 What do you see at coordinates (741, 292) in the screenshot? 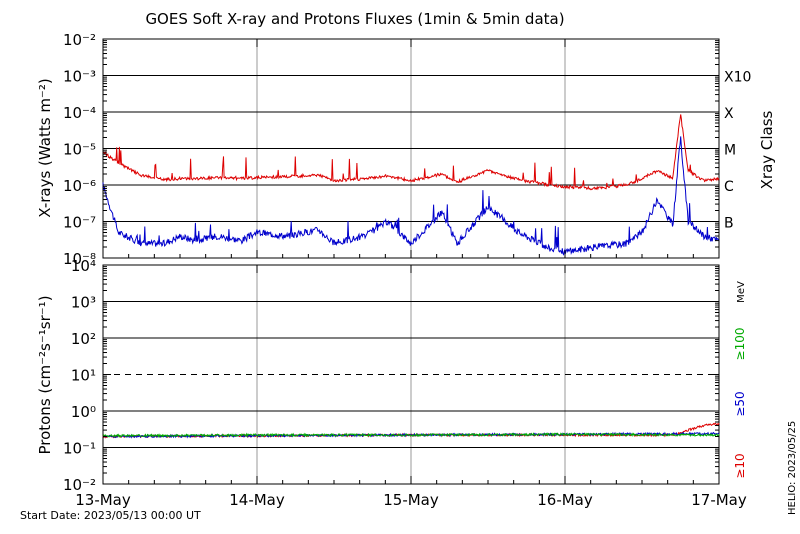
I see `proton-unit-label: MeV` at bounding box center [741, 292].